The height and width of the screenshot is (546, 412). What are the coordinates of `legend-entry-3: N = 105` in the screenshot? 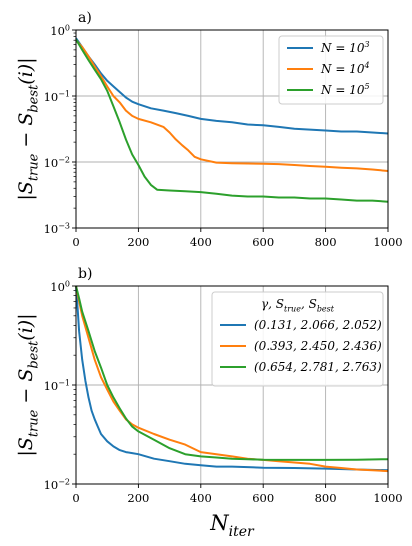 It's located at (345, 89).